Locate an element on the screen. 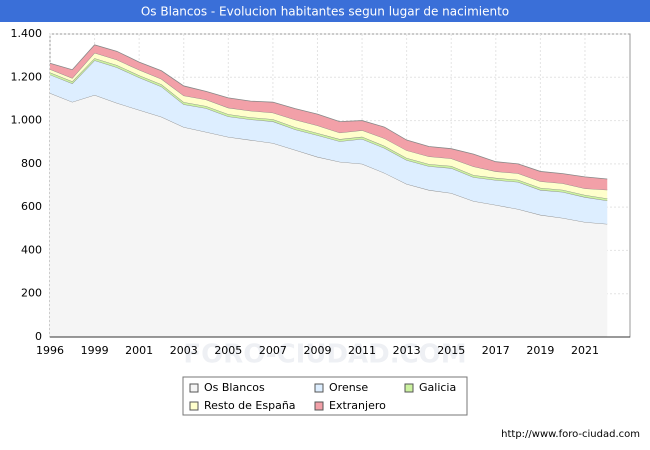  x-tick-label: 2001 is located at coordinates (139, 350).